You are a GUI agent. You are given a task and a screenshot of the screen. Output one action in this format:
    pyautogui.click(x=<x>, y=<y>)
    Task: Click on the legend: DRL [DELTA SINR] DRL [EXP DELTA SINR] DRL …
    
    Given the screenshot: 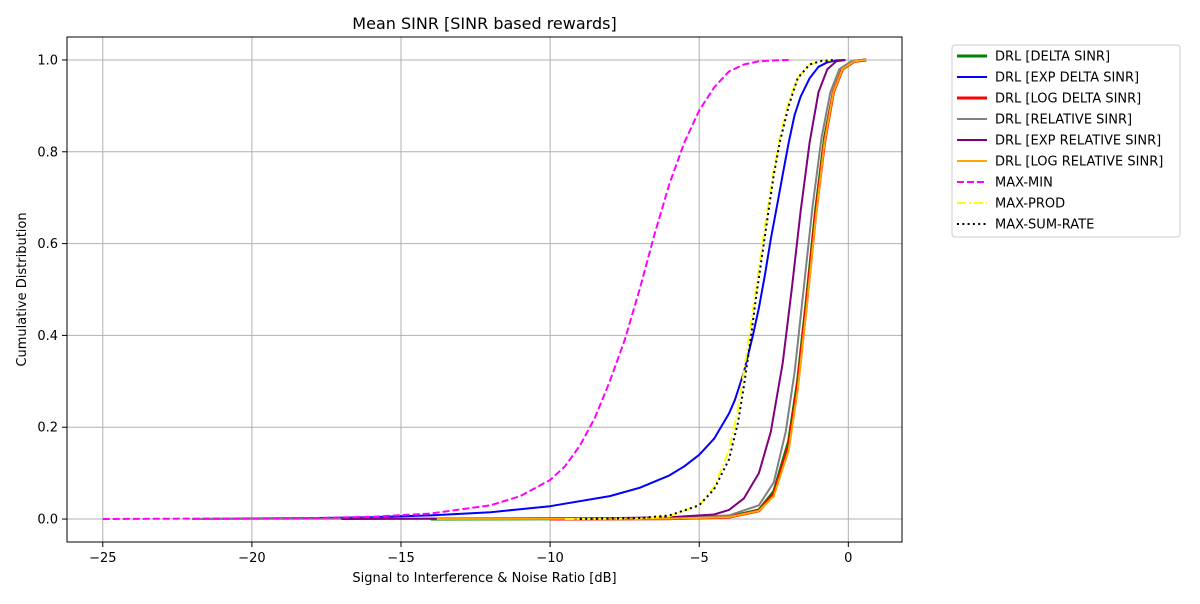 What is the action you would take?
    pyautogui.click(x=1066, y=141)
    